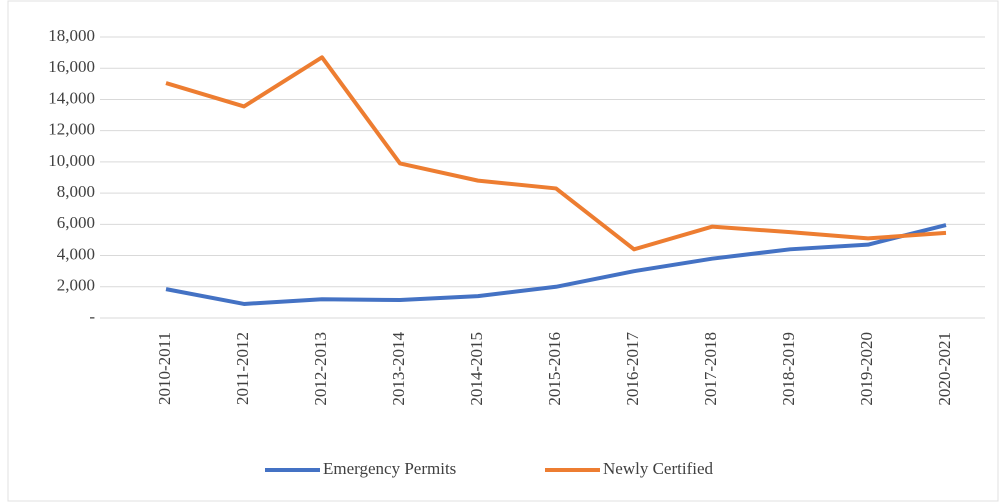 This screenshot has width=999, height=504. What do you see at coordinates (788, 369) in the screenshot?
I see `x-tick-label: 2018-2019` at bounding box center [788, 369].